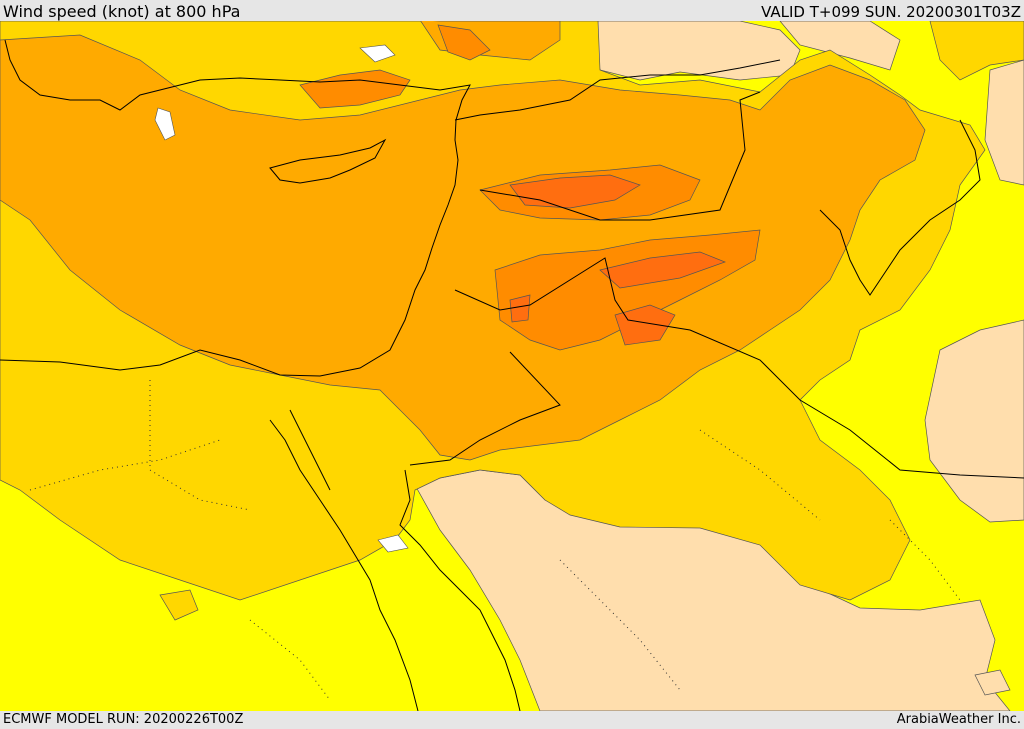 This screenshot has width=1024, height=729. What do you see at coordinates (620, 156) in the screenshot?
I see `iraq-syria-border` at bounding box center [620, 156].